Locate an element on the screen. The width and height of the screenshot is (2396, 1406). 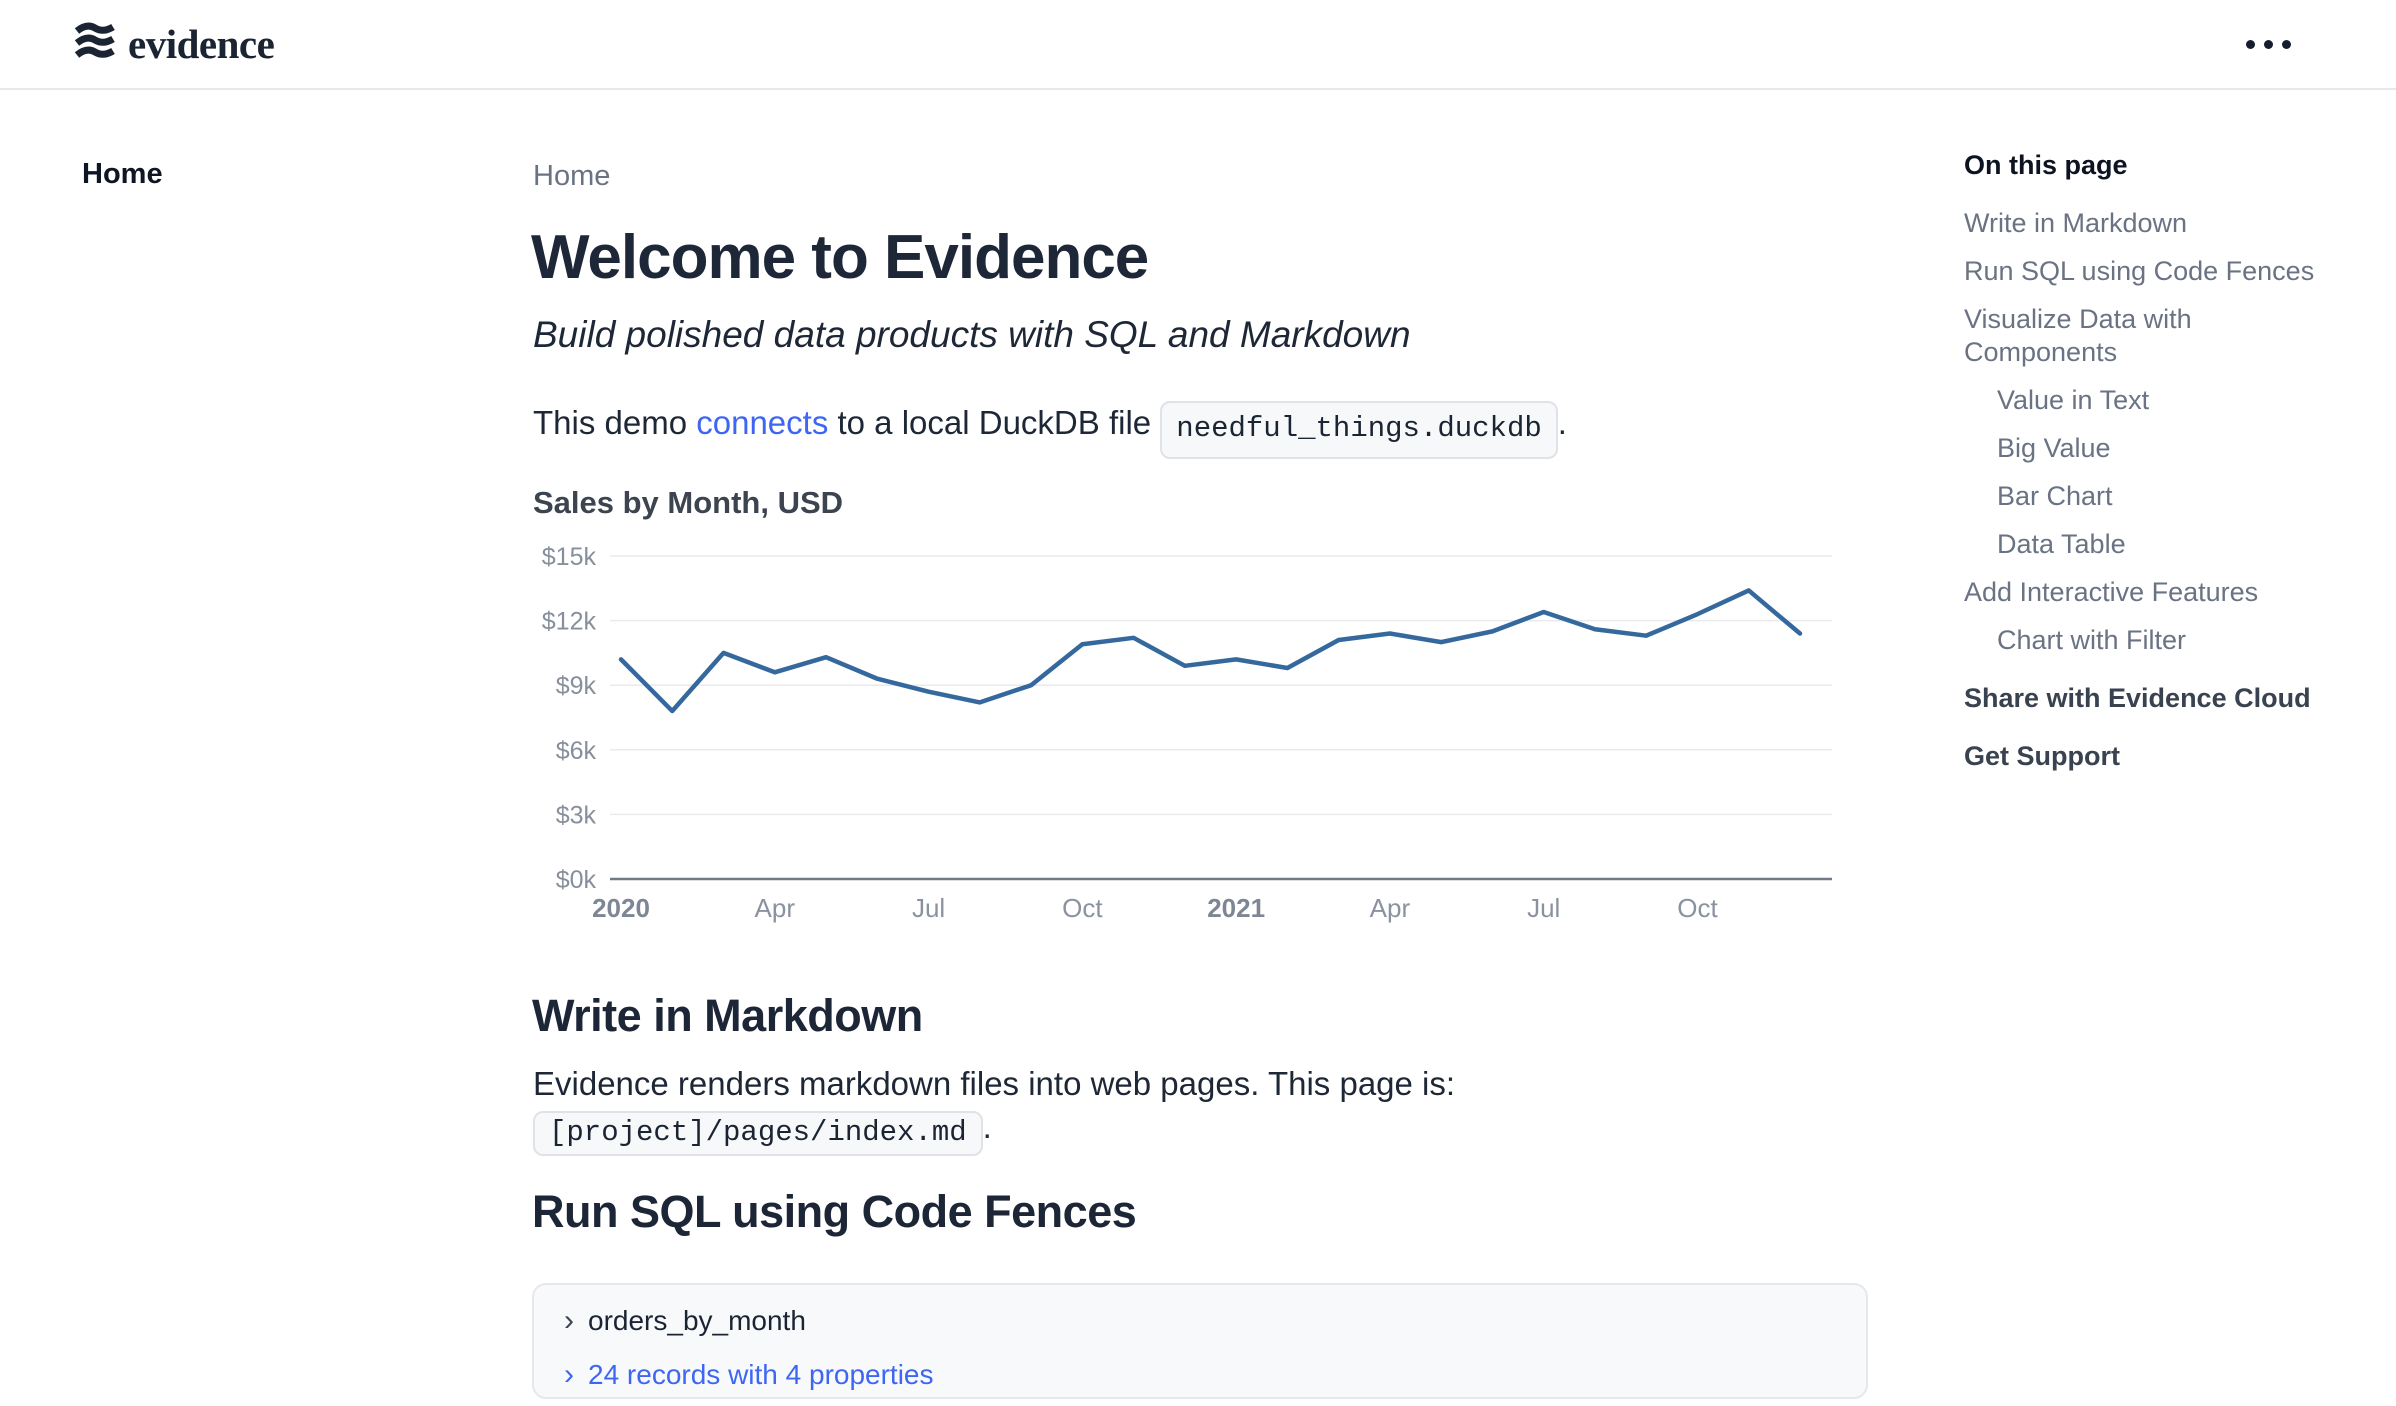
svg-text: $0k is located at coordinates (576, 880).